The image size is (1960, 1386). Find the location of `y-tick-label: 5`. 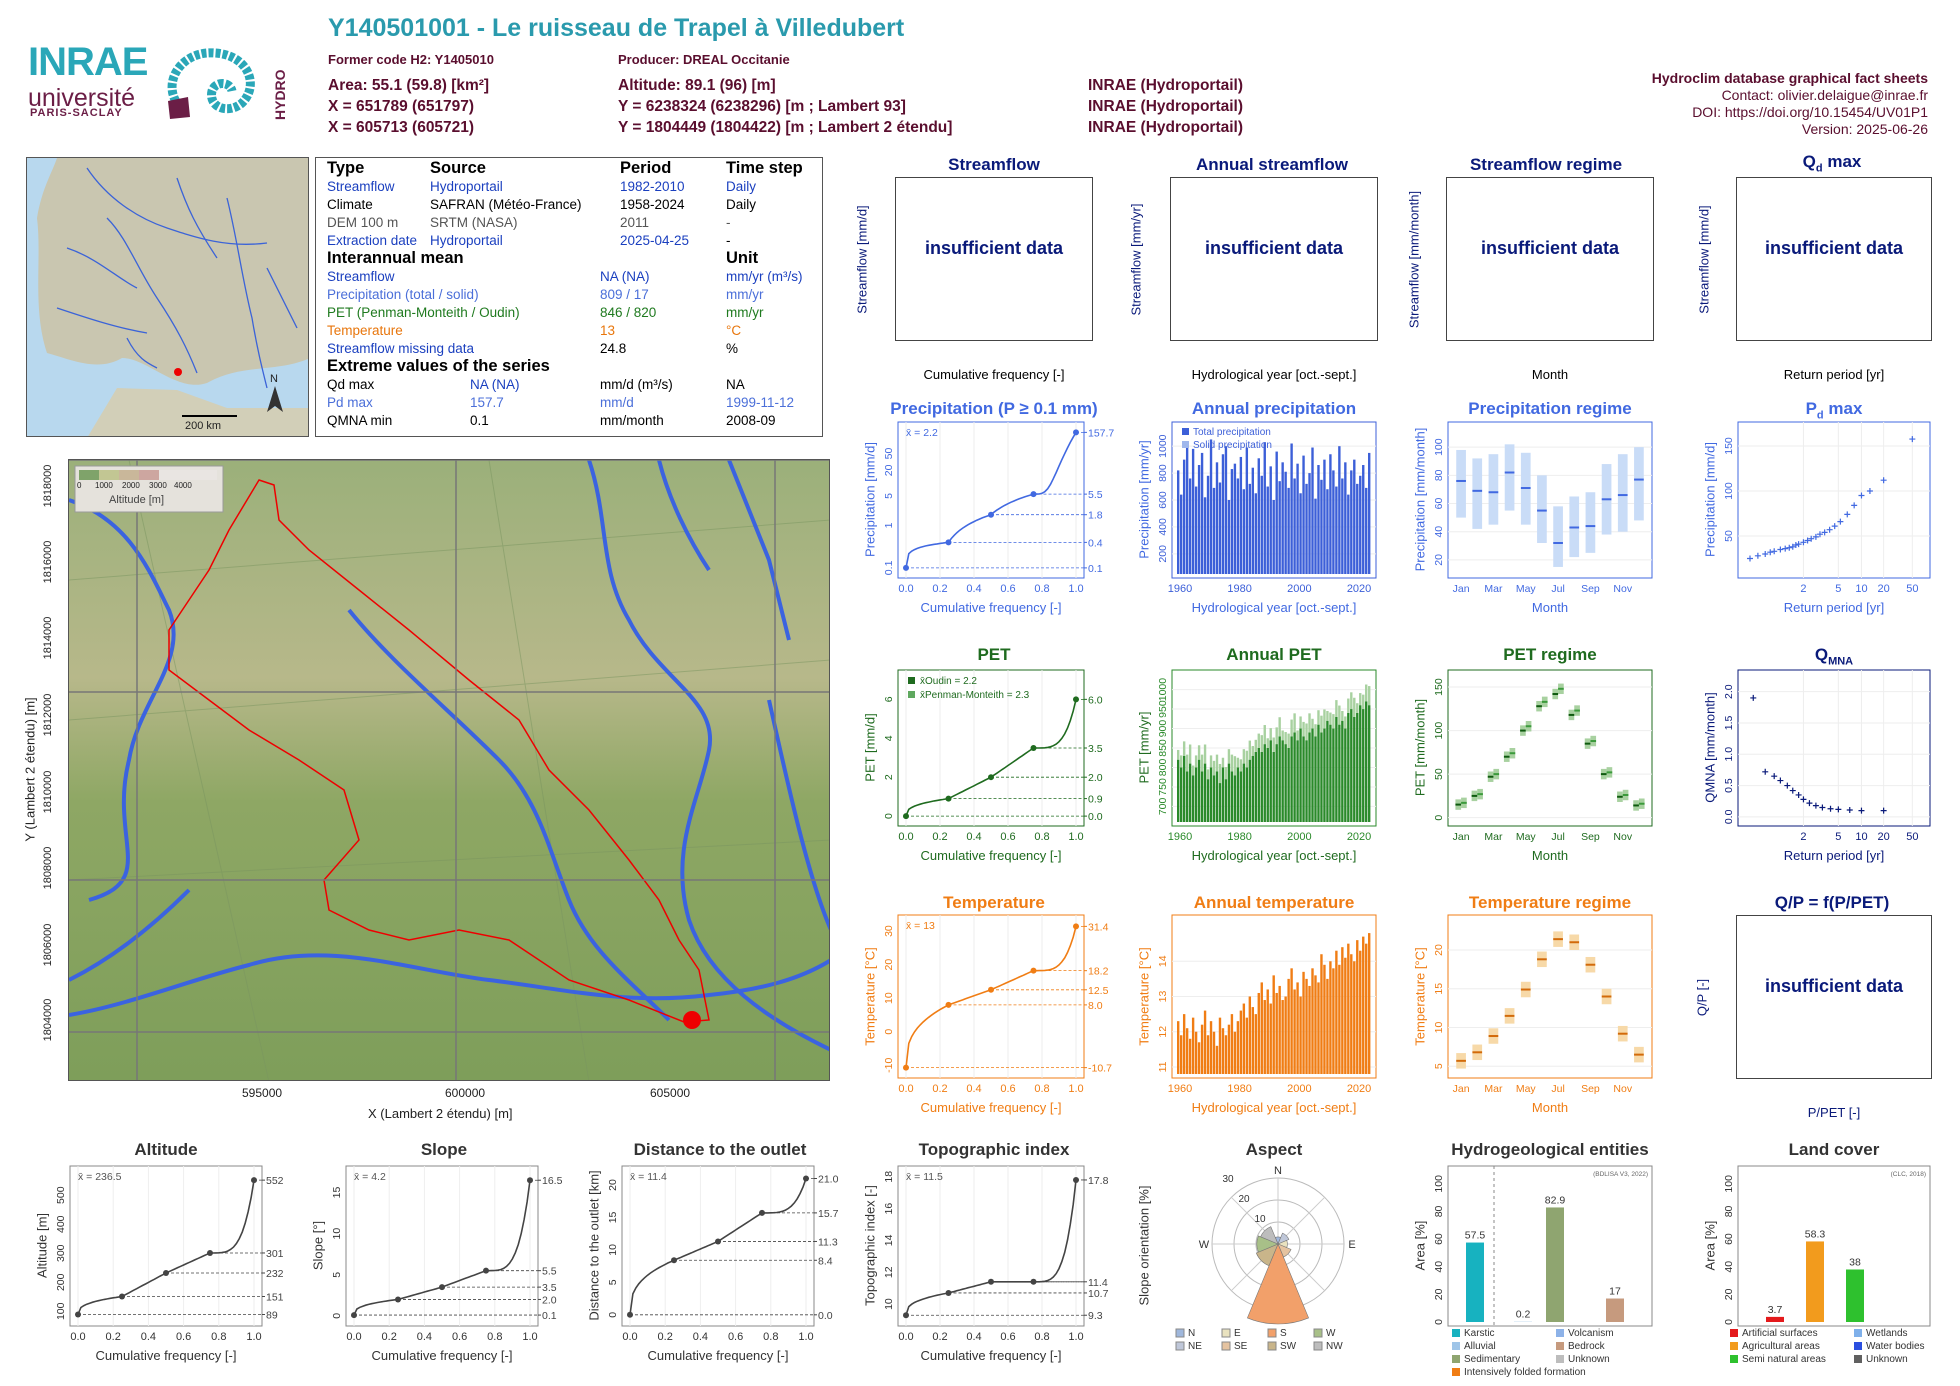

y-tick-label: 5 is located at coordinates (1439, 1066).